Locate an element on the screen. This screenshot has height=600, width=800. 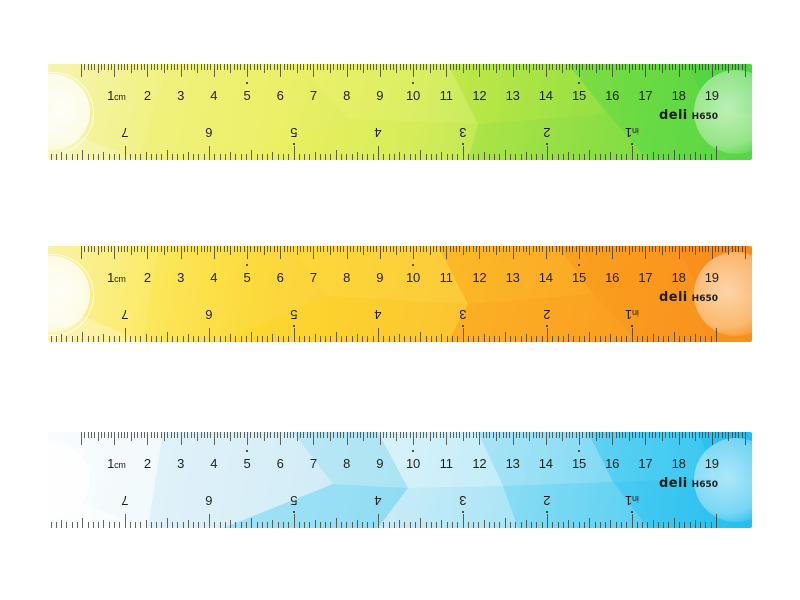
inch-label: 6 is located at coordinates (209, 132).